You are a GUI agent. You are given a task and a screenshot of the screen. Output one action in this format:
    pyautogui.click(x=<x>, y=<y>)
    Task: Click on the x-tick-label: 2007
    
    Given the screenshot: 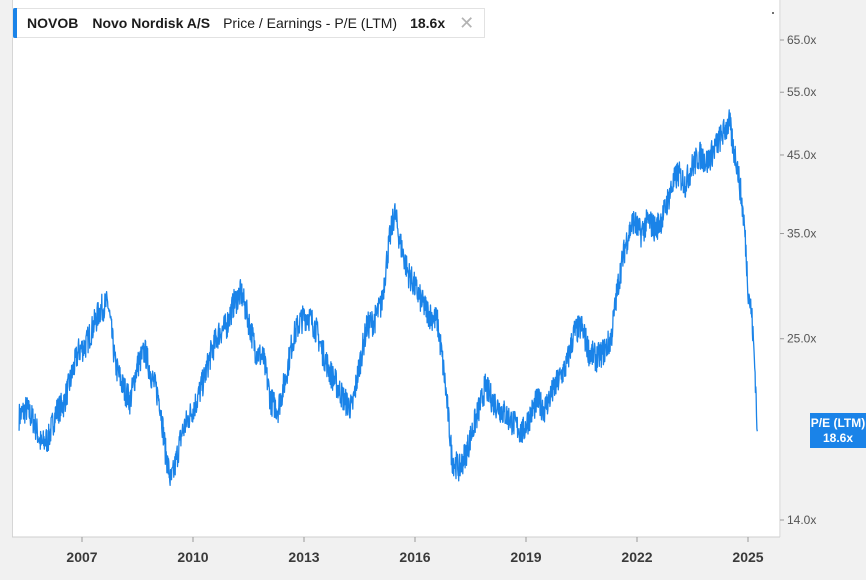 What is the action you would take?
    pyautogui.click(x=81, y=557)
    